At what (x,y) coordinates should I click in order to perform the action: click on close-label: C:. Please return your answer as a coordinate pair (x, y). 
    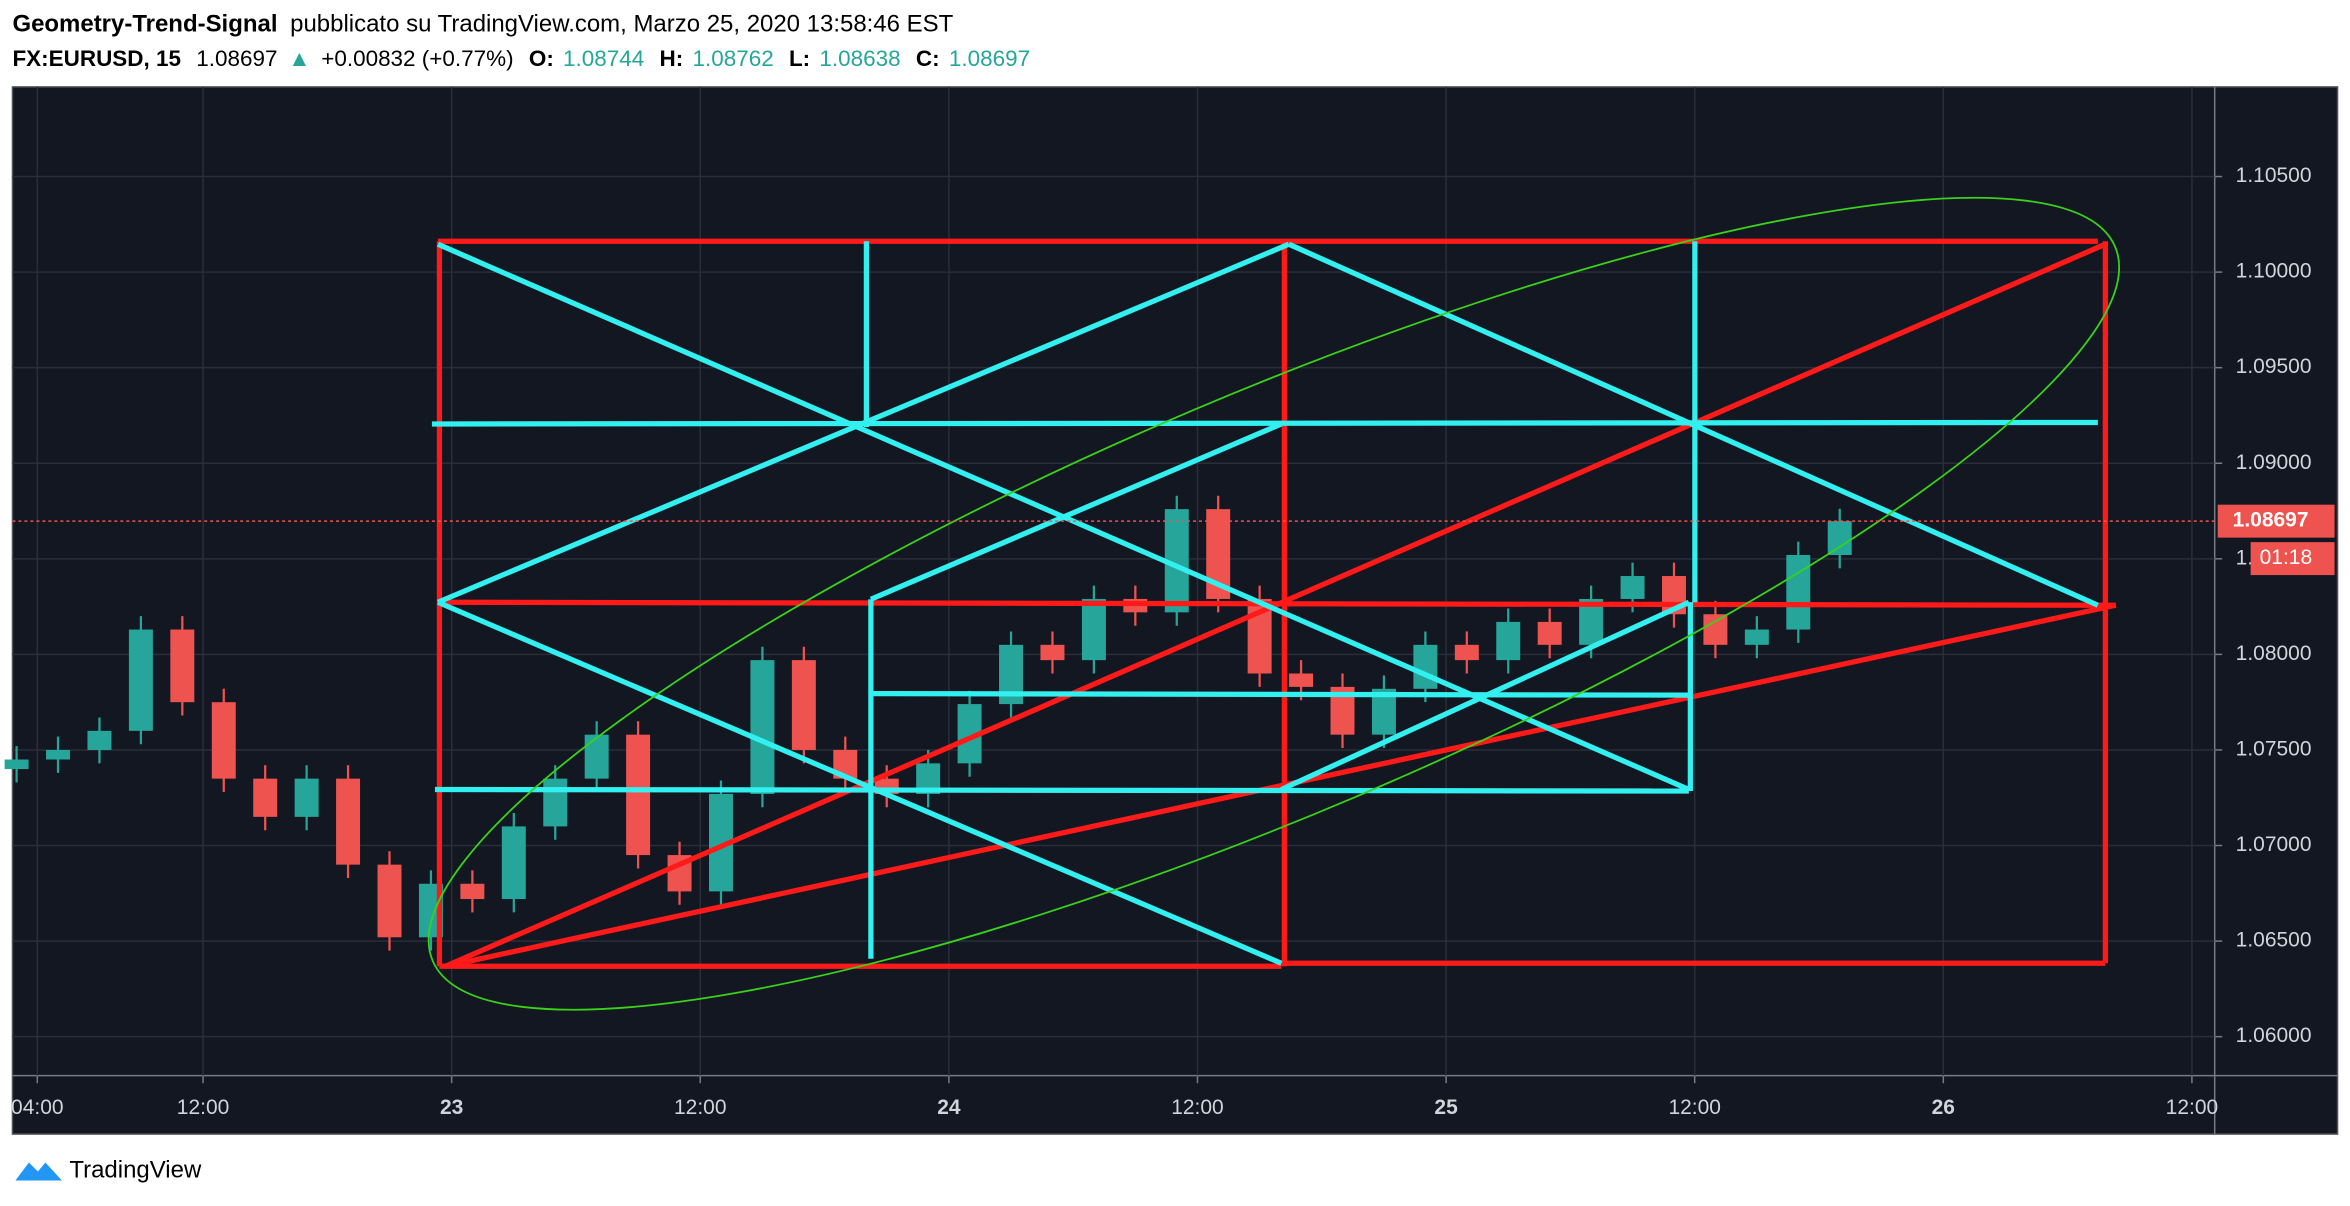
    Looking at the image, I should click on (928, 58).